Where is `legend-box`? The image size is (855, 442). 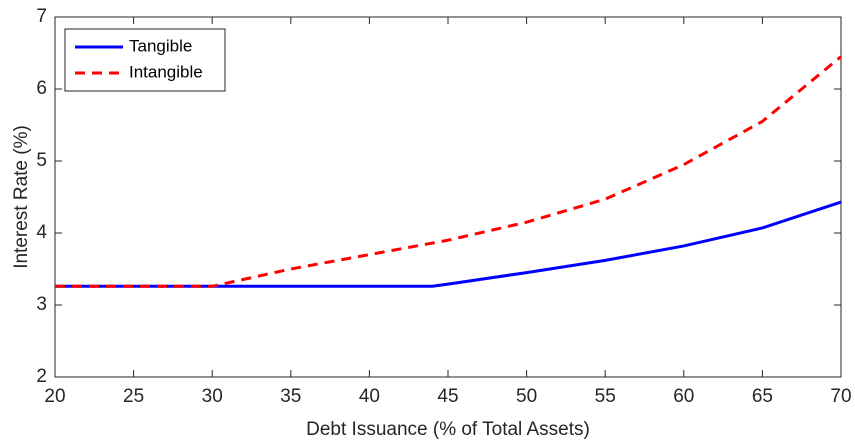
legend-box is located at coordinates (145, 60).